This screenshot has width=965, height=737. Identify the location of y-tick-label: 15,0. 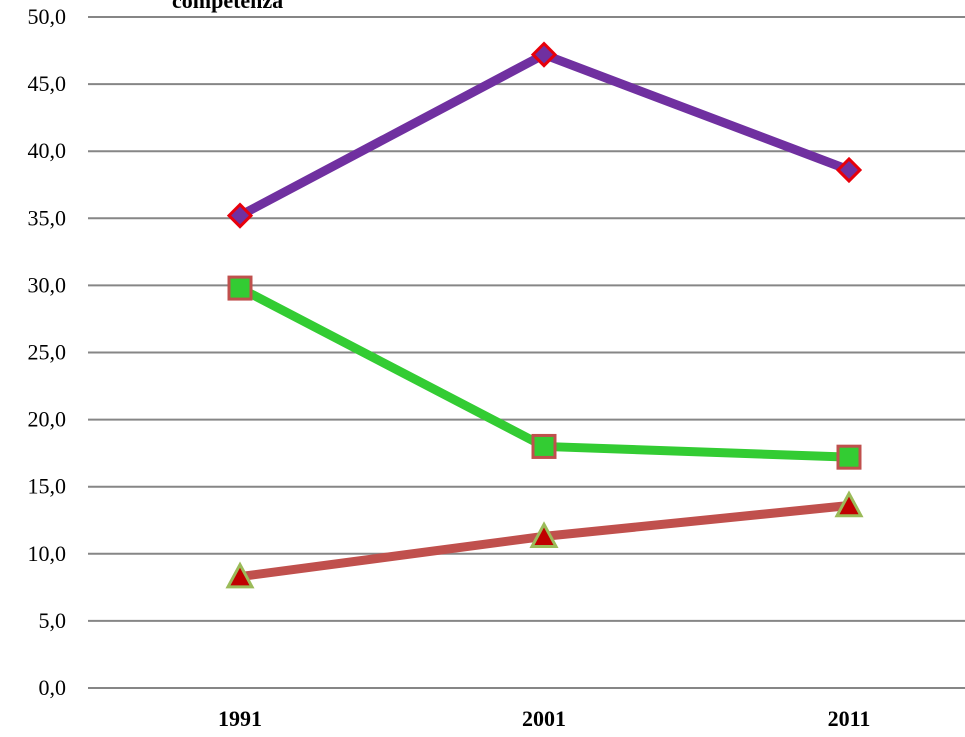
(47, 486).